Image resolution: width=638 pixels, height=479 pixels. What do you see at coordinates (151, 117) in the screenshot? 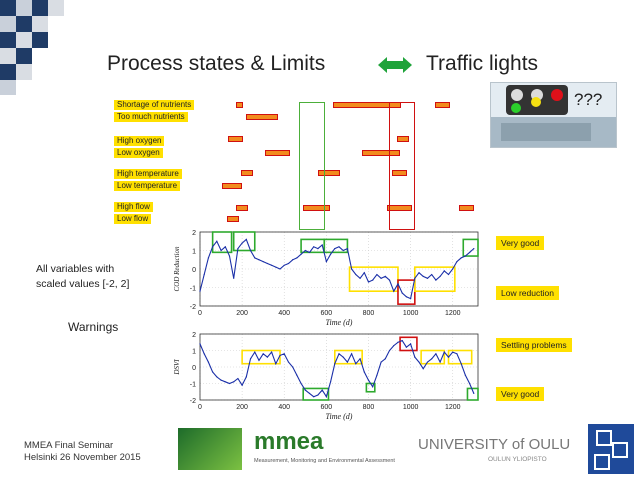
I see `label-too-much-nutrients: Too much nutrients` at bounding box center [151, 117].